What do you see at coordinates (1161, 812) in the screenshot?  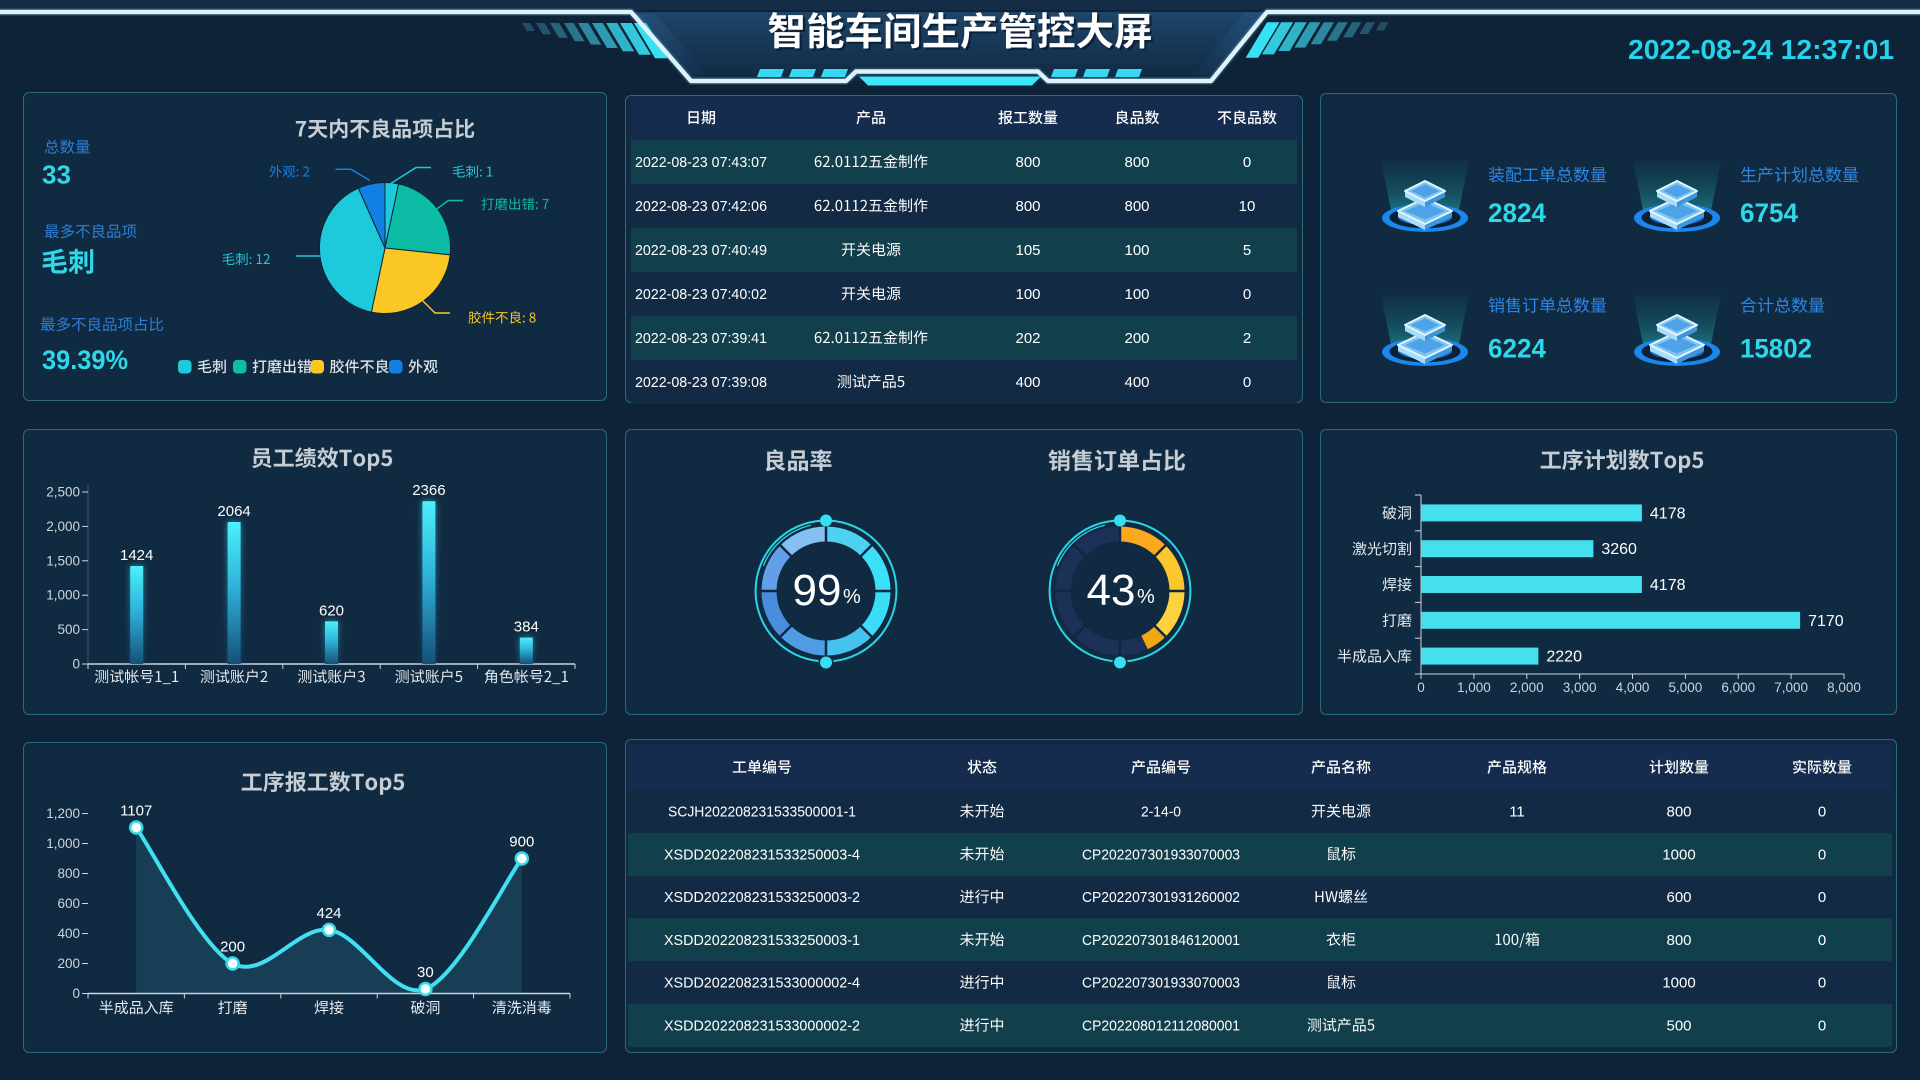 I see `svg-text: 2-14-0` at bounding box center [1161, 812].